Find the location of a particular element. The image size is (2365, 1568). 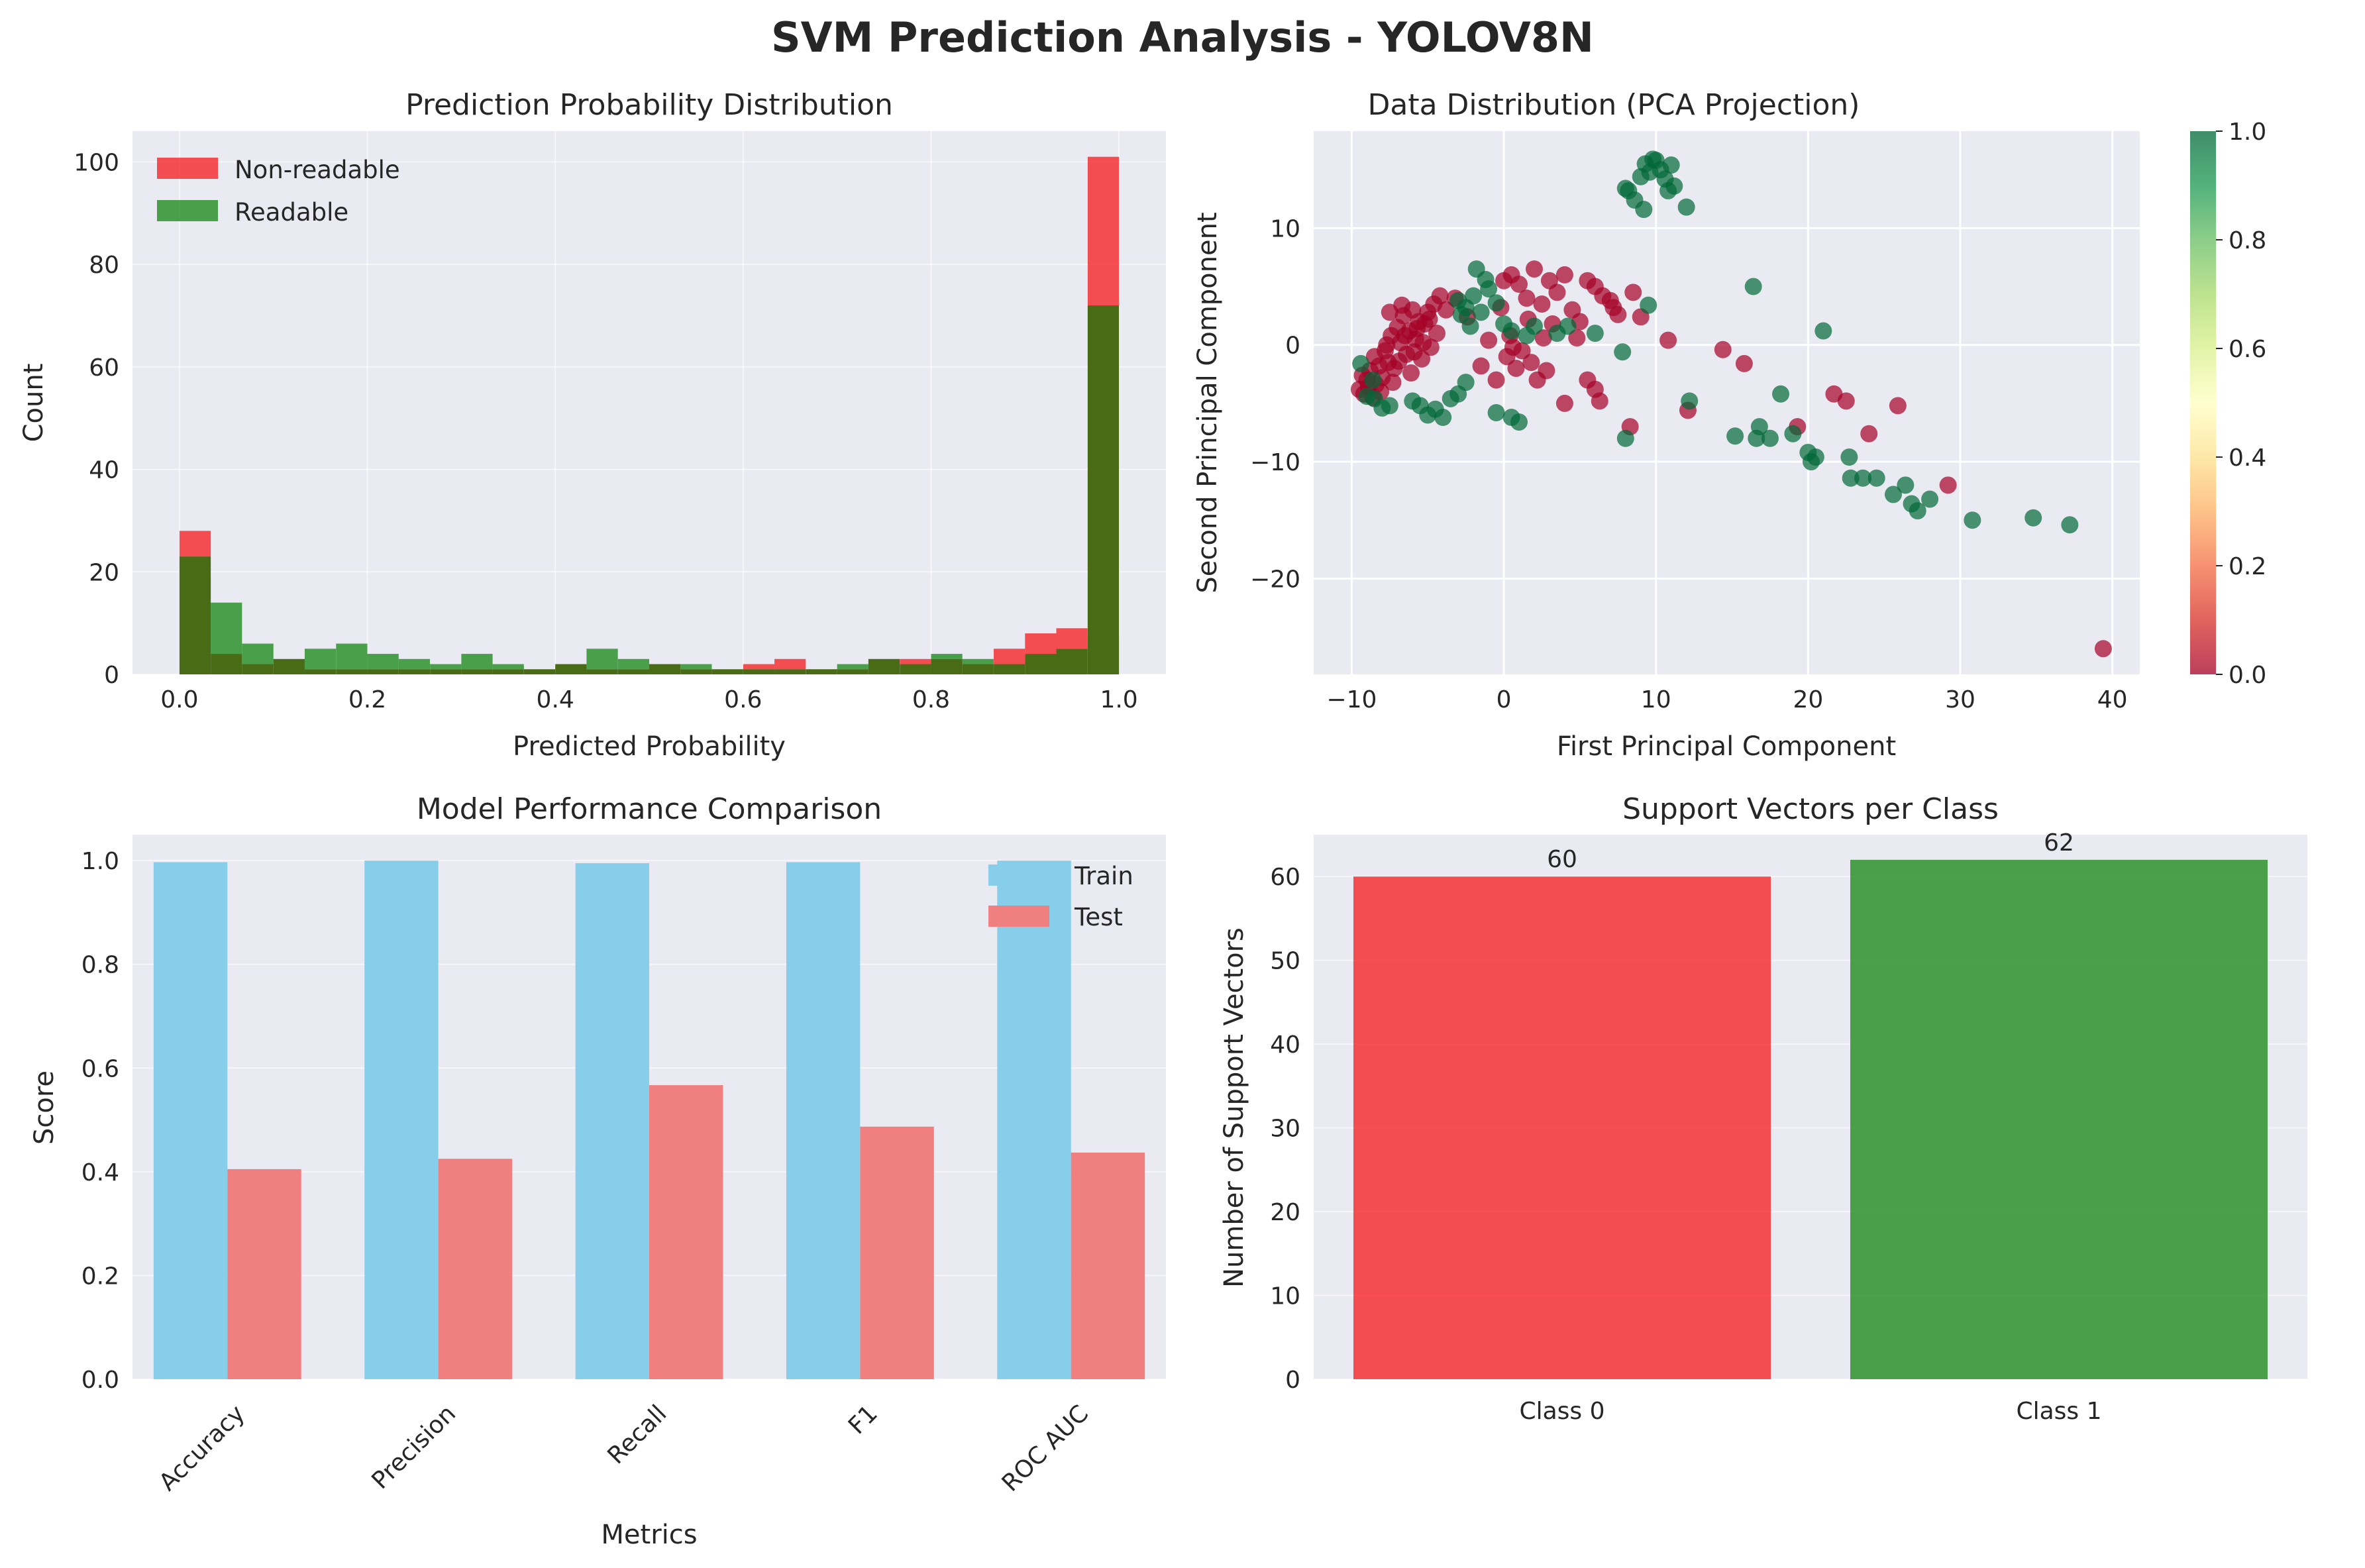

hist-x-tick-label: 0.4 is located at coordinates (555, 699).